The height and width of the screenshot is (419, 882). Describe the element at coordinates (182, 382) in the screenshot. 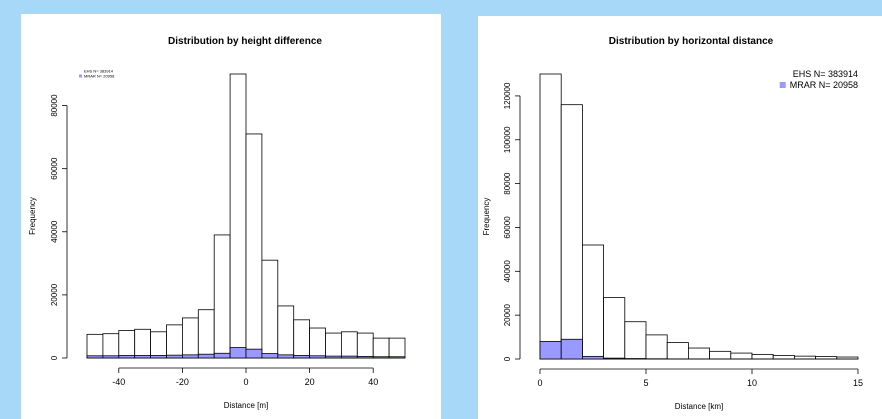

I see `x-tick-label: -20` at that location.